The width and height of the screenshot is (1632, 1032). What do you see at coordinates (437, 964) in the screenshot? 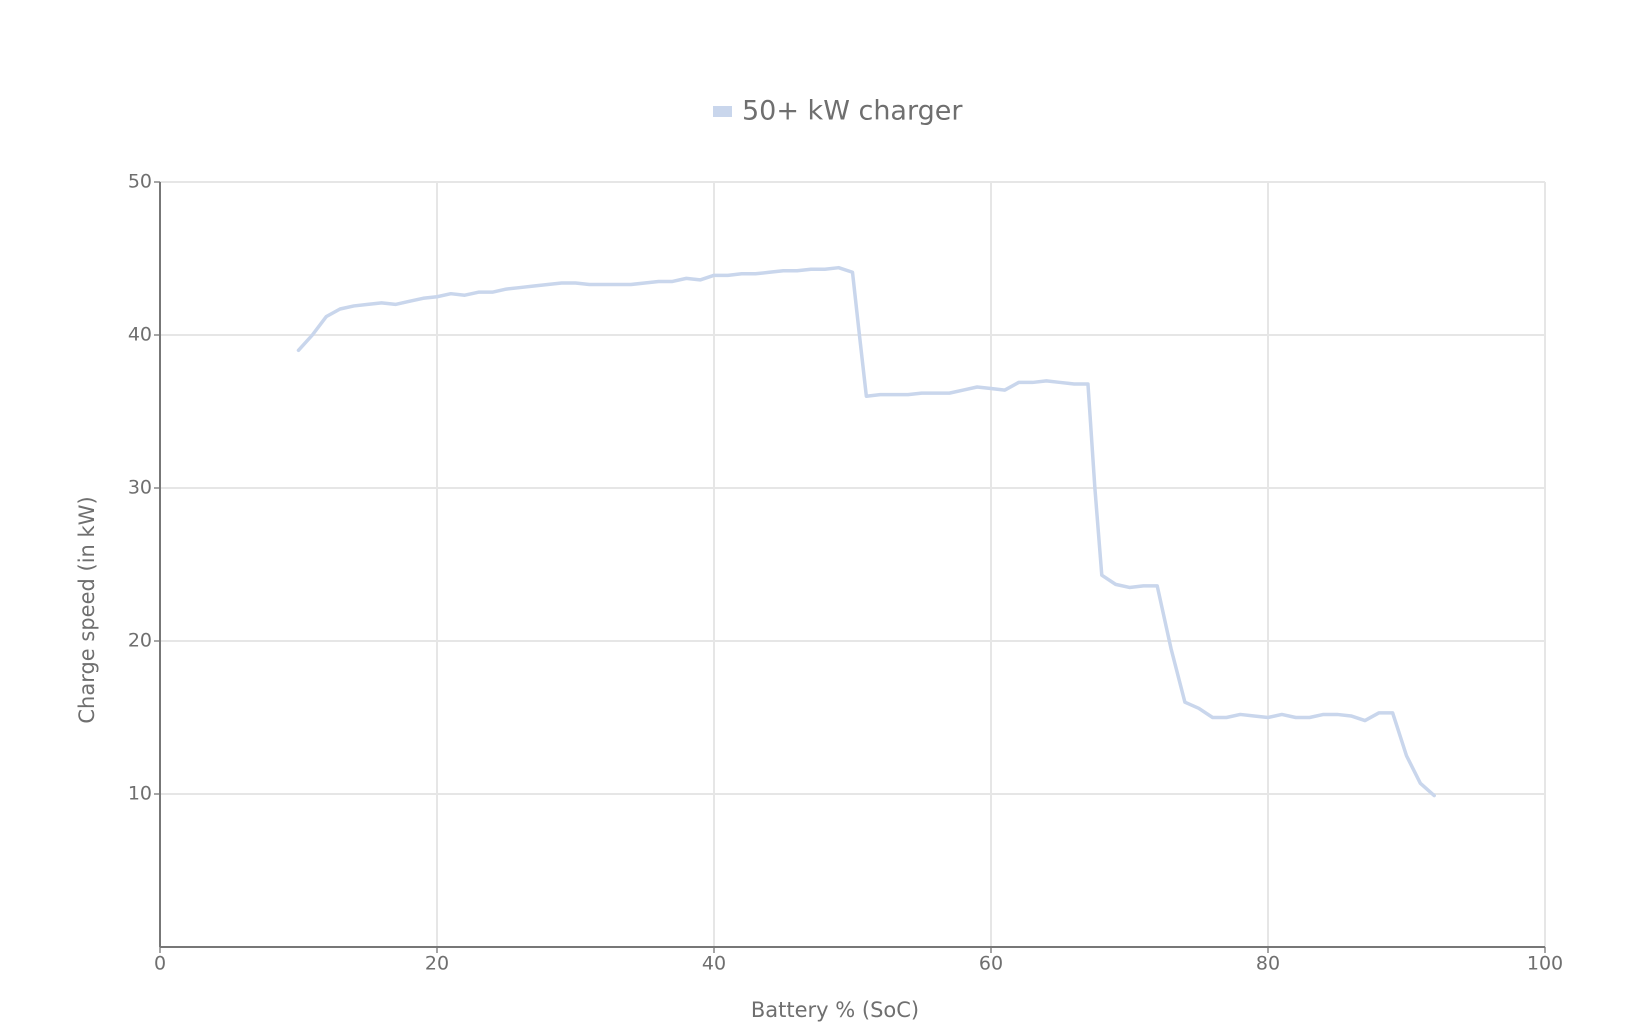
I see `x-tick-label: 20` at bounding box center [437, 964].